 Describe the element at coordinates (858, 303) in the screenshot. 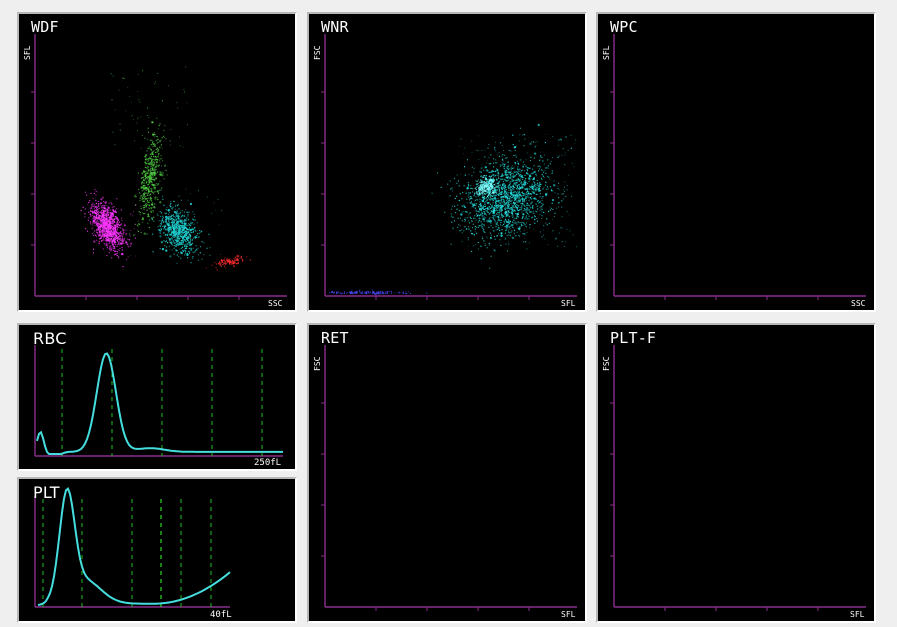

I see `wpc-x-axis-label: SSC` at that location.